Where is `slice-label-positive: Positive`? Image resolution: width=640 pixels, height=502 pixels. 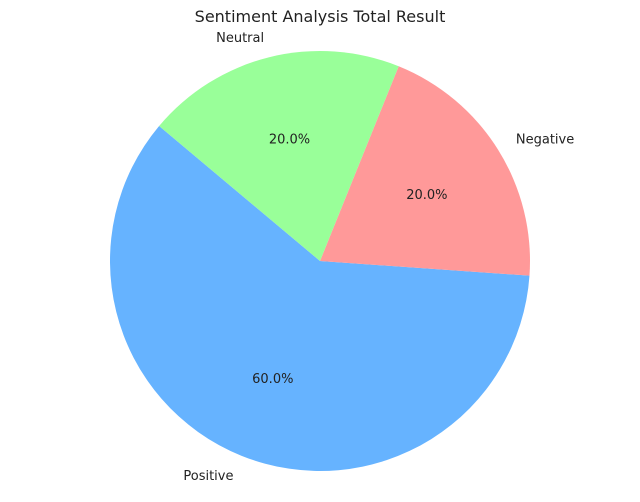 slice-label-positive: Positive is located at coordinates (208, 476).